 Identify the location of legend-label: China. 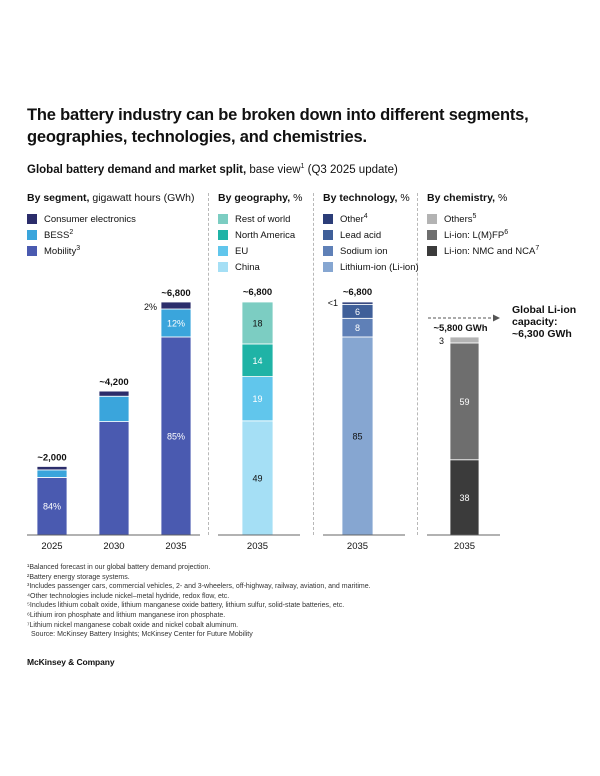
(247, 267).